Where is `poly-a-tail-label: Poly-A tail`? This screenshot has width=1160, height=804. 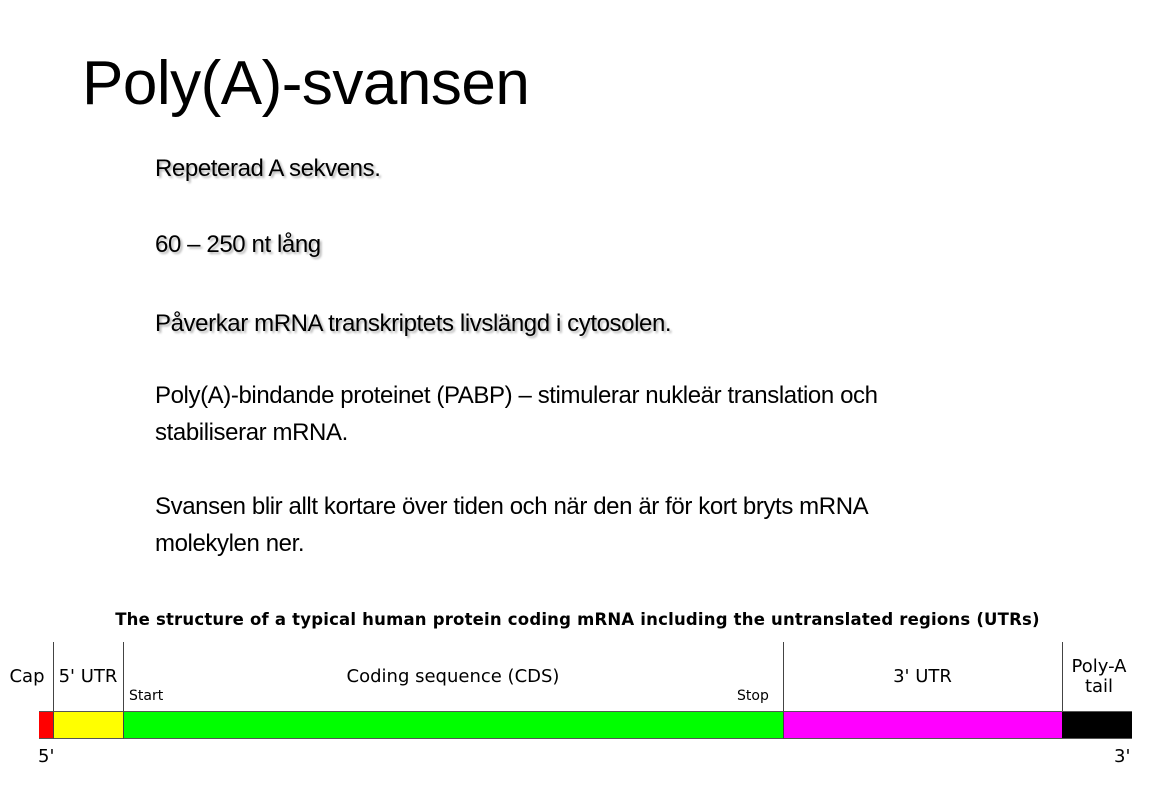 poly-a-tail-label: Poly-A tail is located at coordinates (1099, 676).